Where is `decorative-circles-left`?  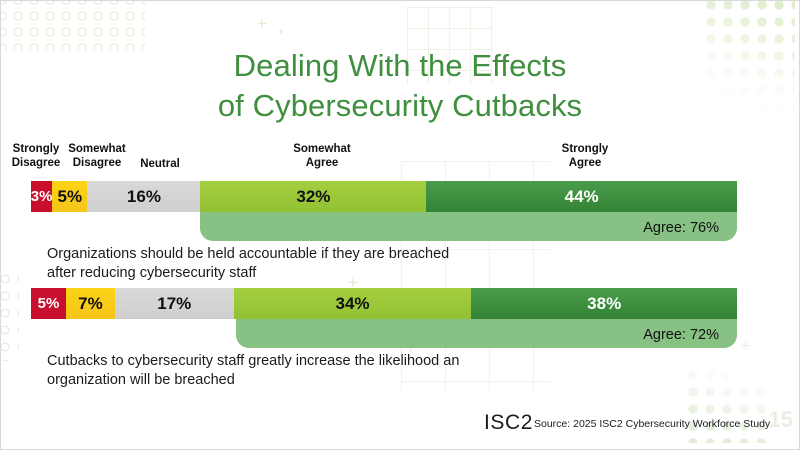
decorative-circles-left is located at coordinates (10, 316).